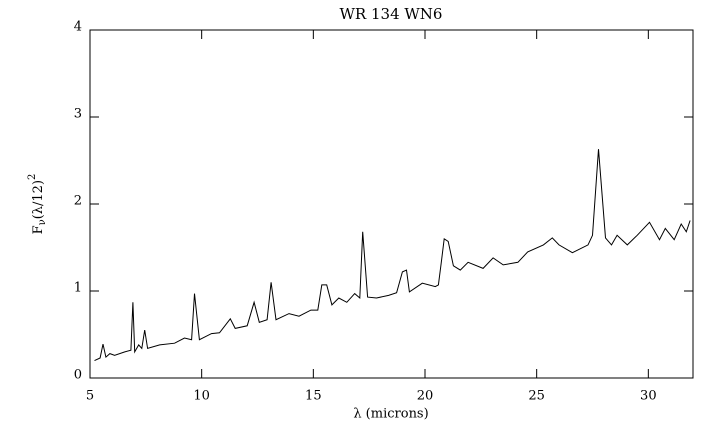 This screenshot has width=720, height=439. Describe the element at coordinates (37, 204) in the screenshot. I see `y-axis-label: Fν(λ/12)2` at that location.